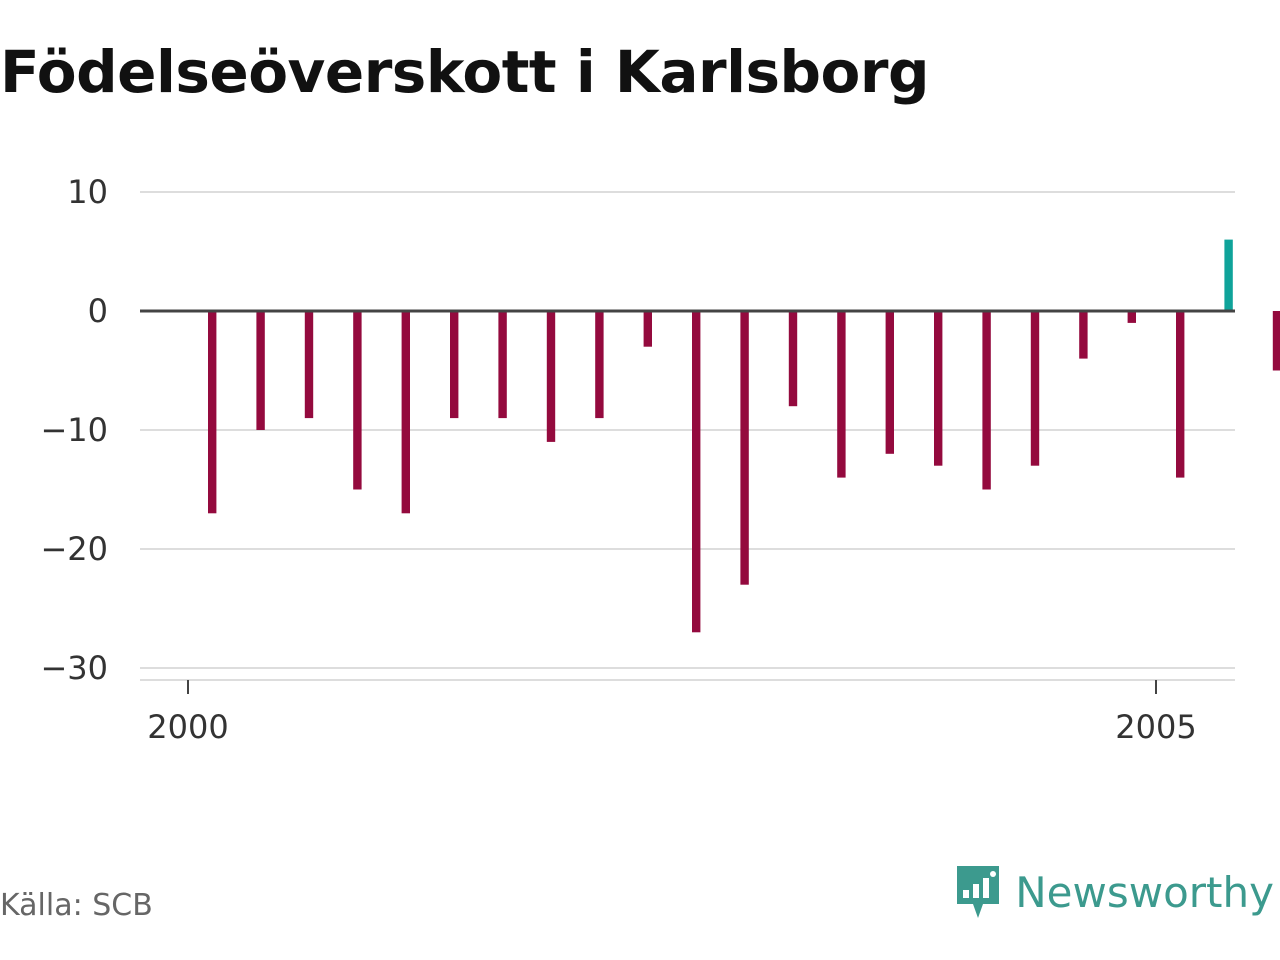  I want to click on newsworthy-logo-icon, so click(978, 892).